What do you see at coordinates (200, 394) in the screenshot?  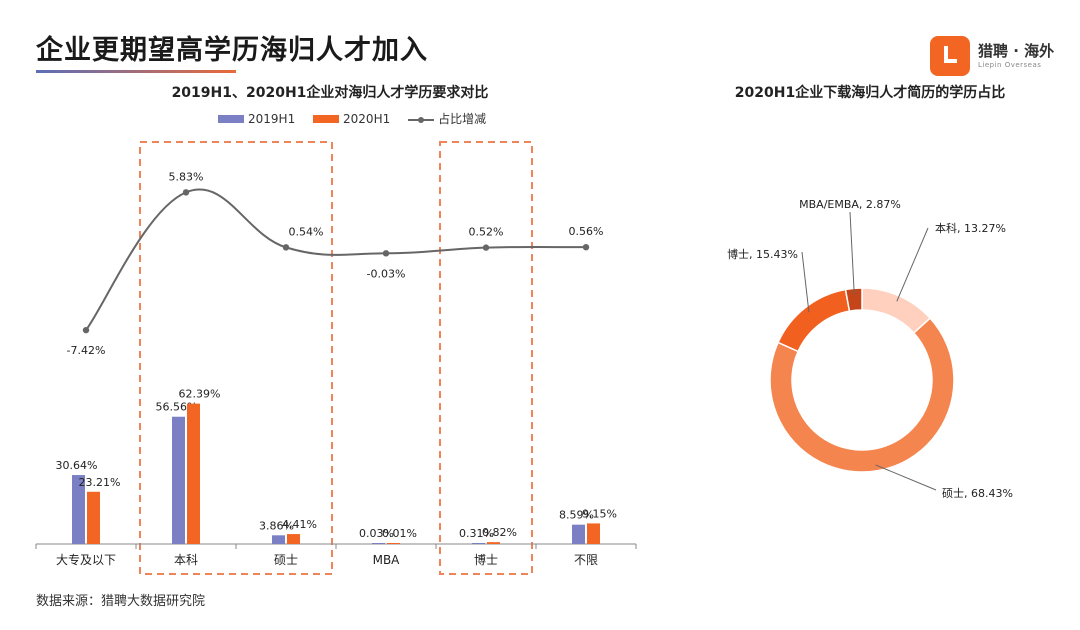 I see `bar-data-label: 62.39%` at bounding box center [200, 394].